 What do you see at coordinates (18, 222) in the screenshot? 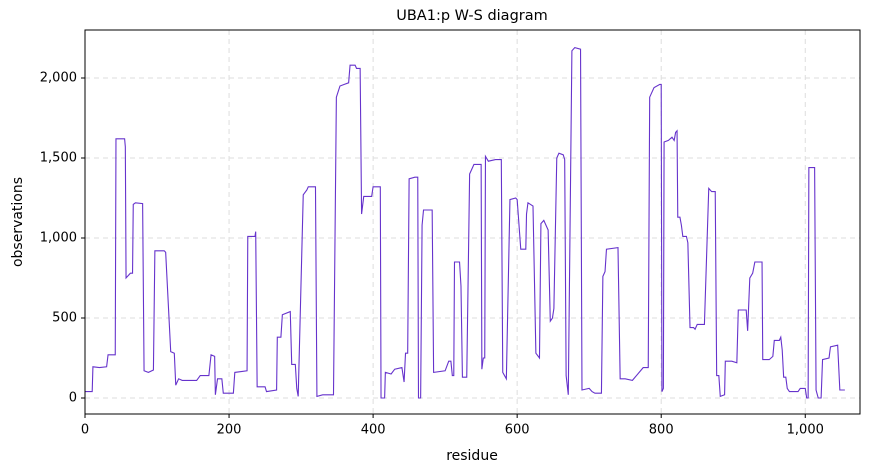
I see `y-axis-label: observations` at bounding box center [18, 222].